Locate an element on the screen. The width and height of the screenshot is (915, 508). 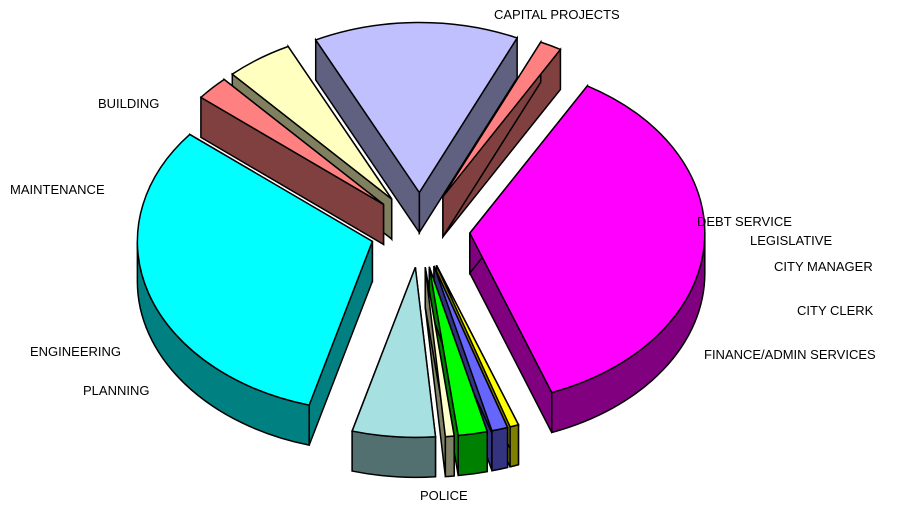
slice-label-capital-projects: CAPITAL PROJECTS is located at coordinates (557, 14).